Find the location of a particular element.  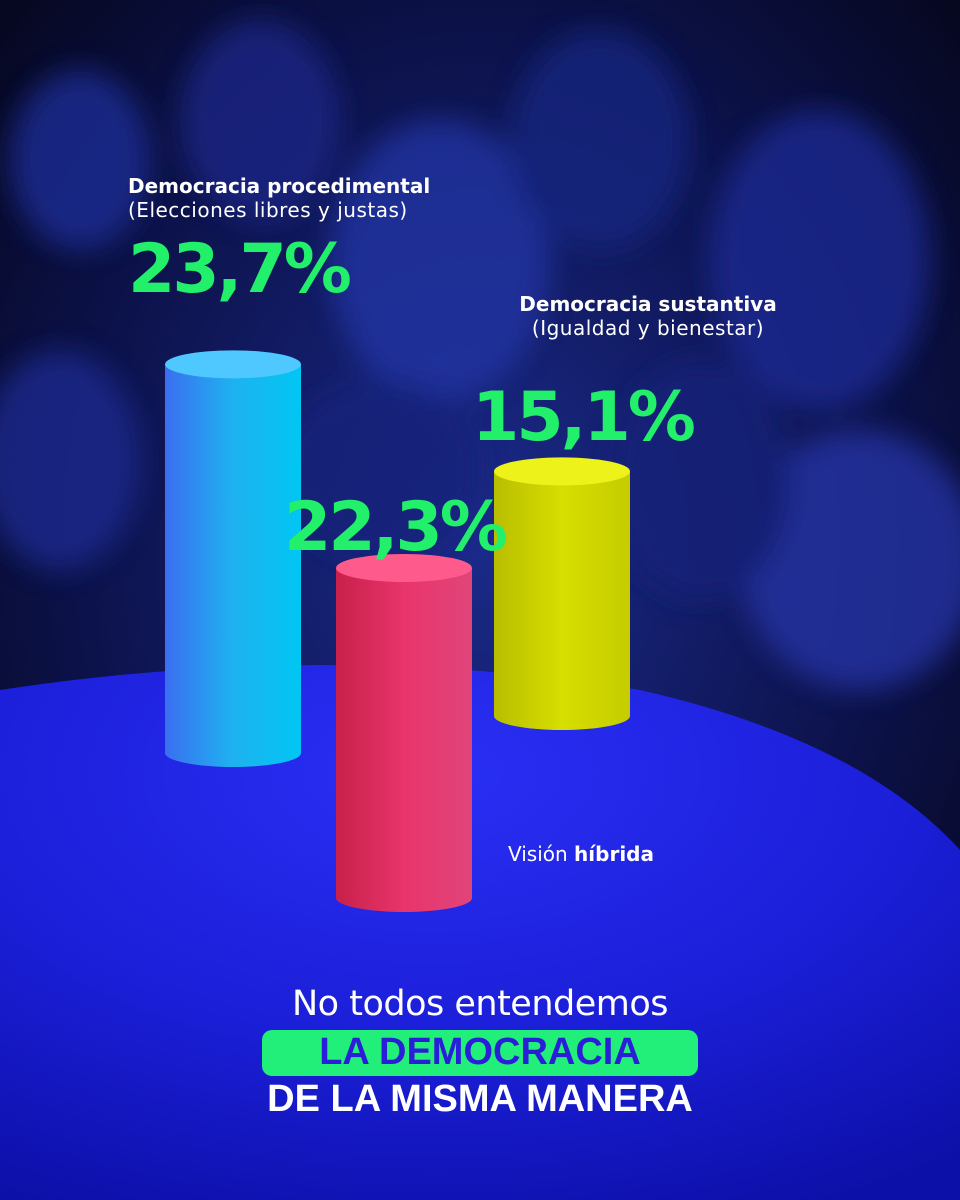

series-name: Democracia procedimental is located at coordinates (279, 186).